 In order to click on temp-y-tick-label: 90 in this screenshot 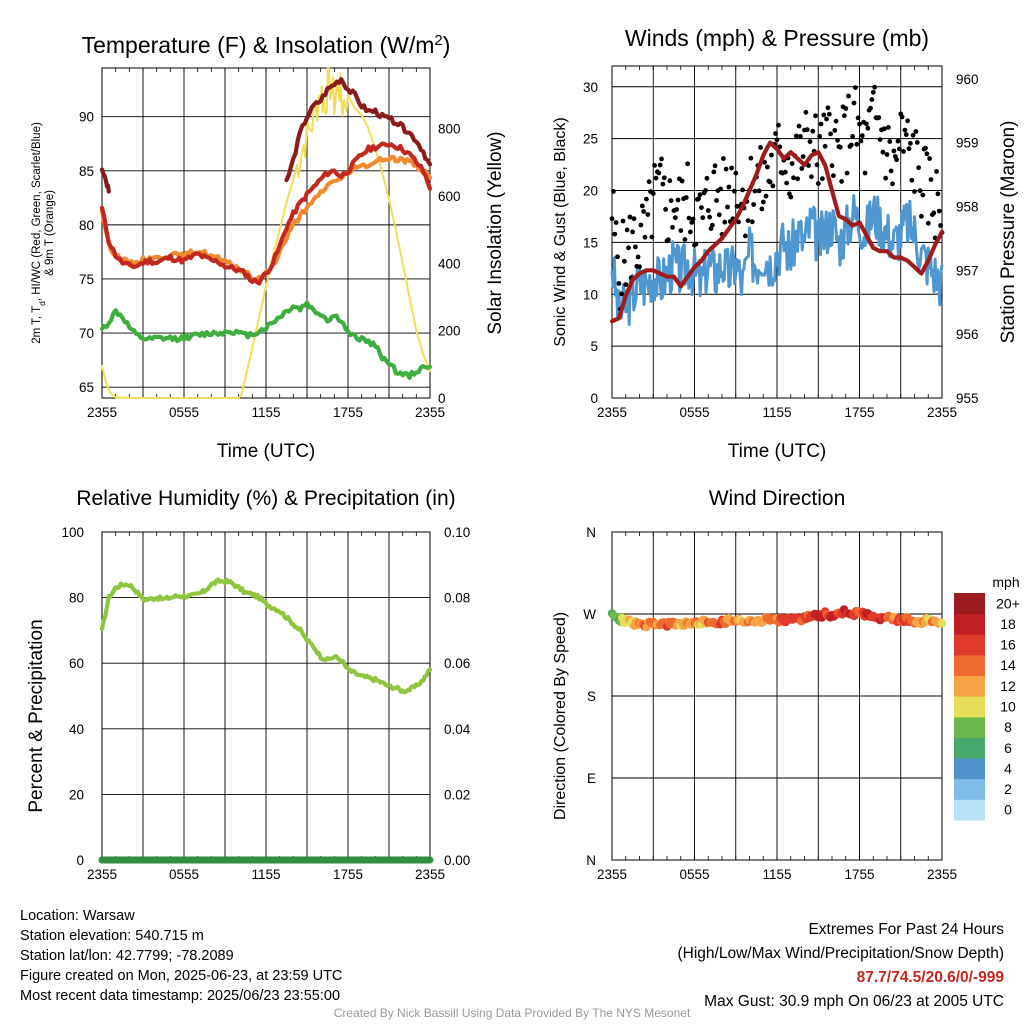, I will do `click(86, 117)`.